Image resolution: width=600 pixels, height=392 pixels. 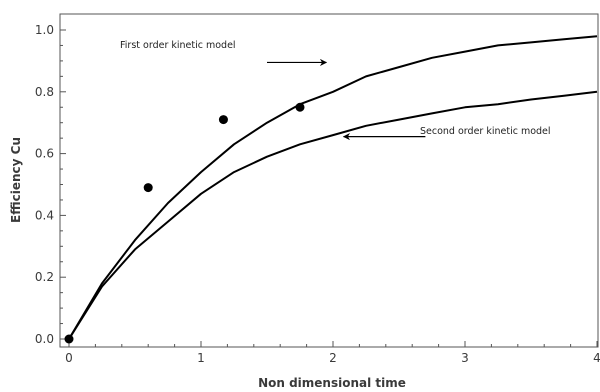 I want to click on y-tick-label: 0.6, so click(x=44, y=154).